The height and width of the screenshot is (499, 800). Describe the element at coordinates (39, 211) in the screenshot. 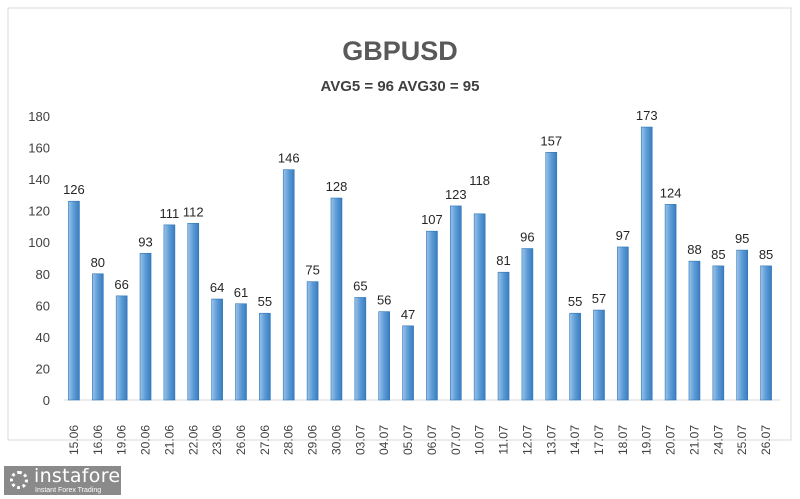

I see `y-tick-label: 120` at that location.